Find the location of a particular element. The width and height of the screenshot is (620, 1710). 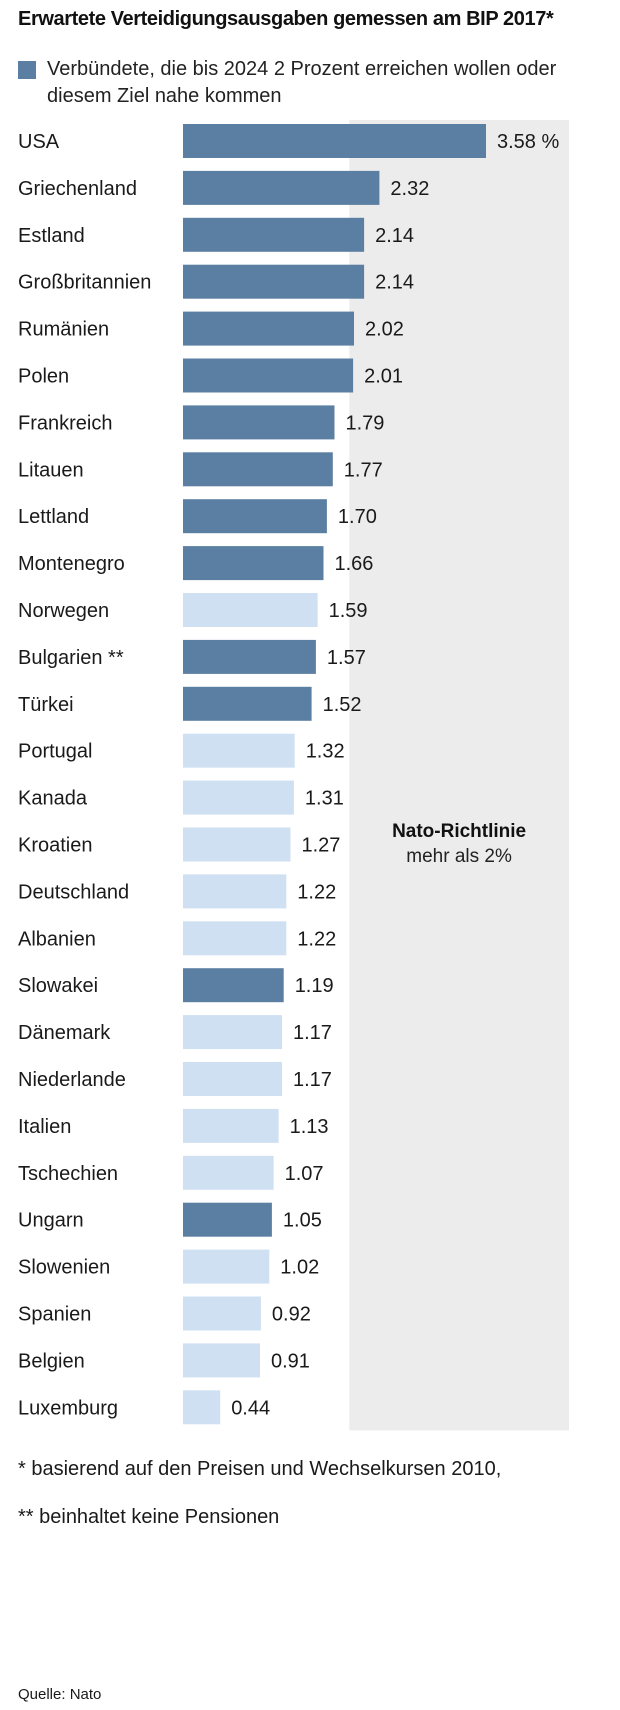

value-label: 1.79 is located at coordinates (365, 423).